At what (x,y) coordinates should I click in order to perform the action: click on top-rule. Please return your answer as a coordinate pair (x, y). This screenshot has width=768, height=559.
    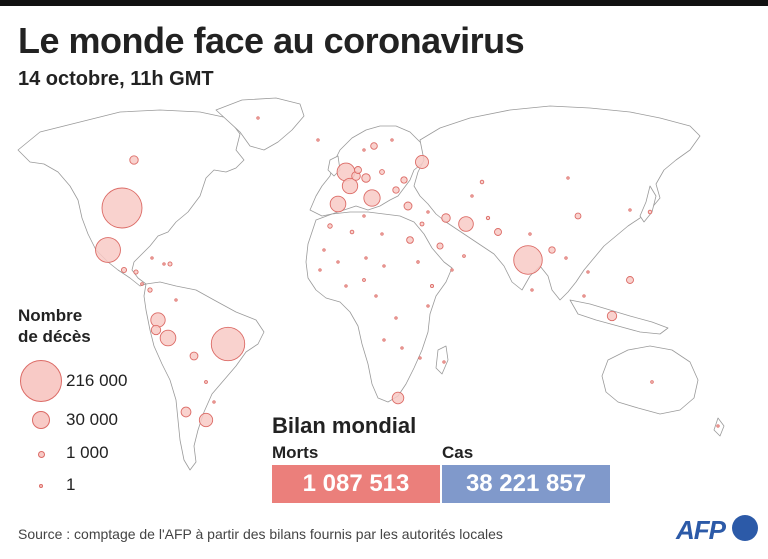
    Looking at the image, I should click on (384, 3).